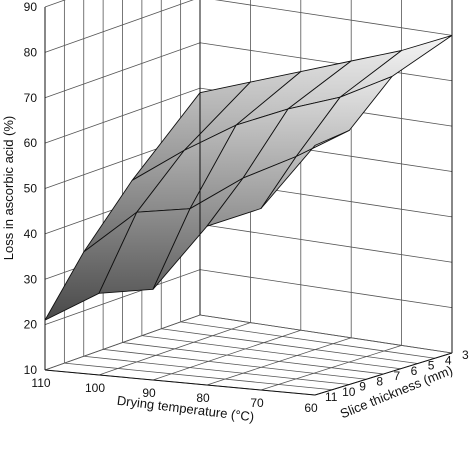 This screenshot has height=449, width=474. What do you see at coordinates (185, 409) in the screenshot?
I see `x-axis-label: Drying temperature (°C)` at bounding box center [185, 409].